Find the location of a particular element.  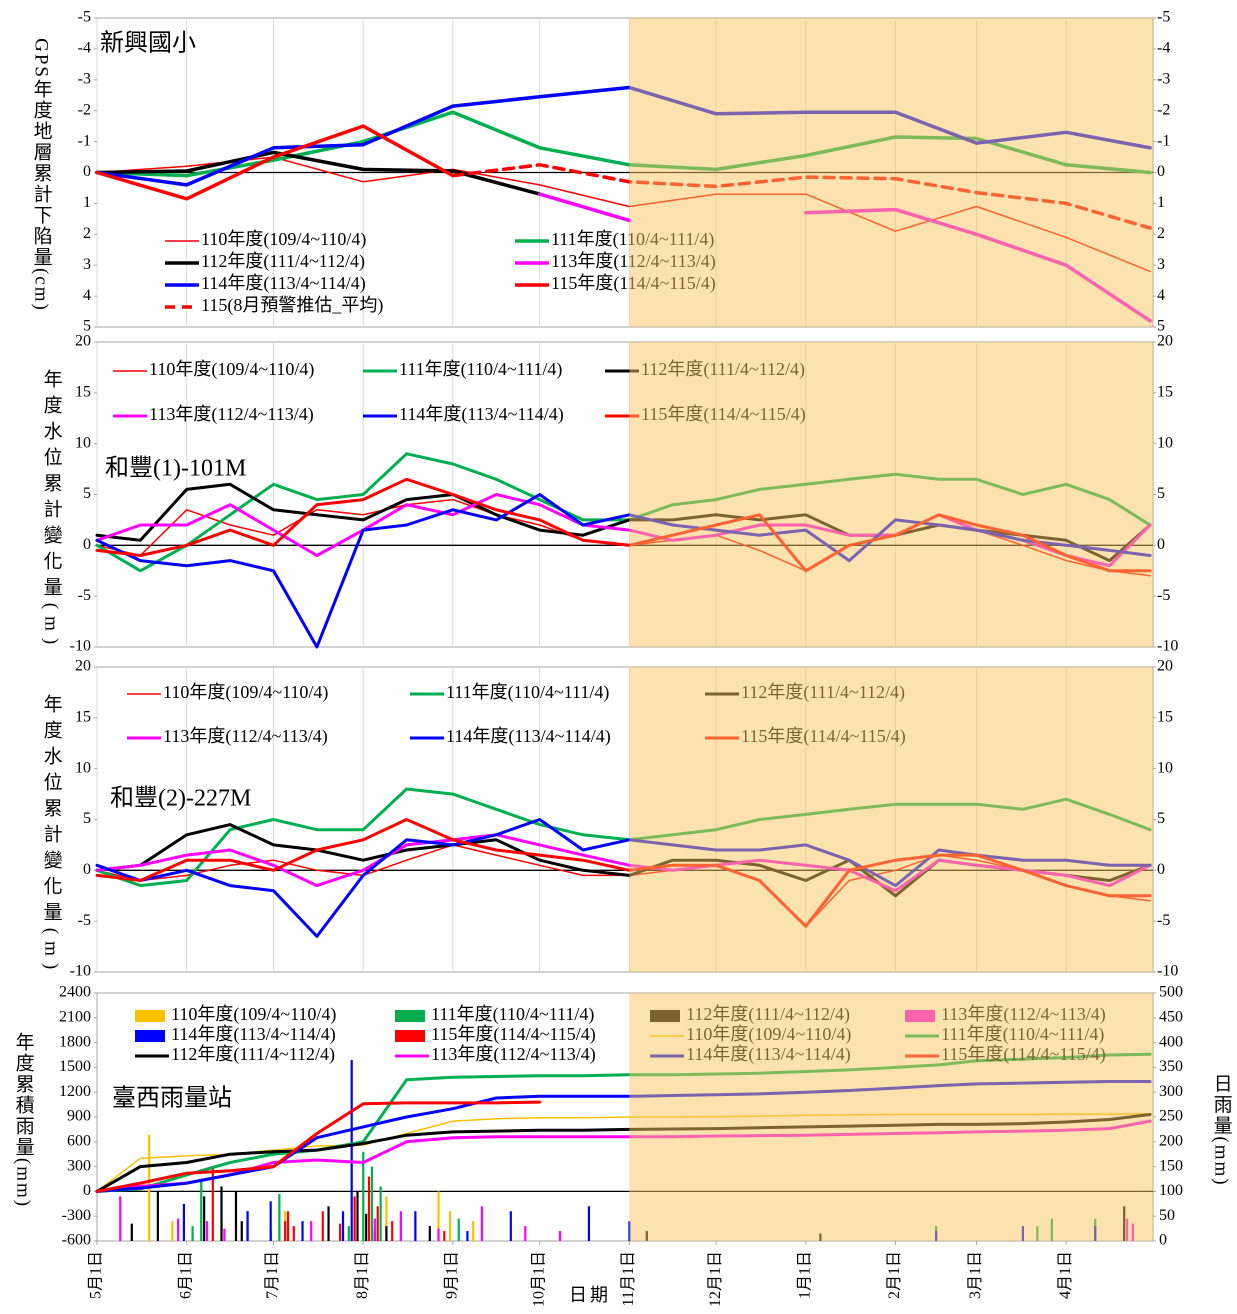

y-tick-label: -300 is located at coordinates (76, 1215).